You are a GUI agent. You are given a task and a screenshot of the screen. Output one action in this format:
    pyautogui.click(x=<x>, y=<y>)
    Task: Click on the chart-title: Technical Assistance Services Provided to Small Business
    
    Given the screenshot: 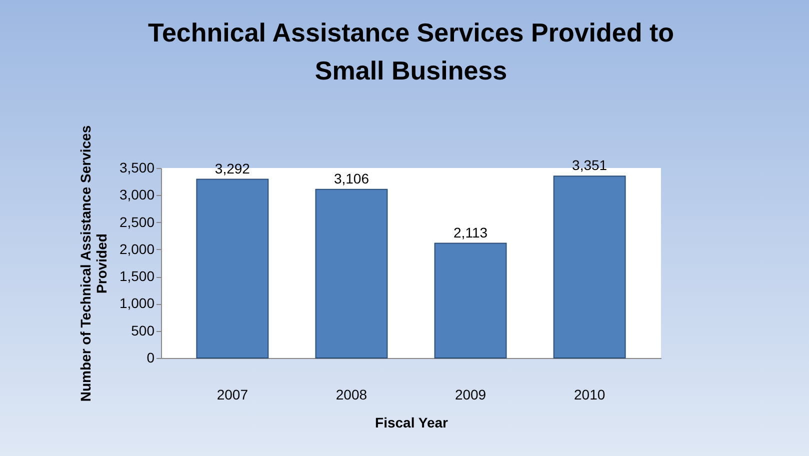 What is the action you would take?
    pyautogui.click(x=411, y=52)
    